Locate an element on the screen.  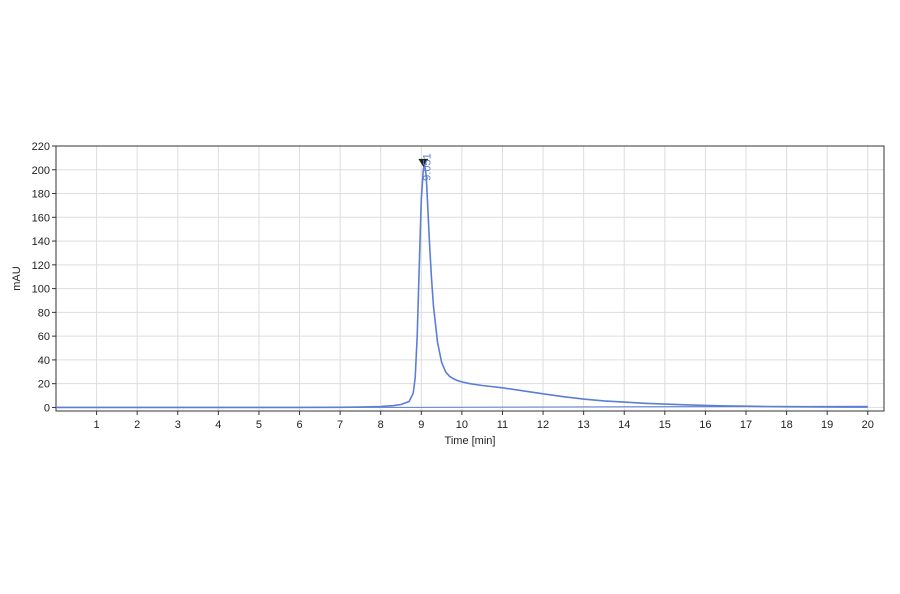
y-tick-label: 20 is located at coordinates (44, 385).